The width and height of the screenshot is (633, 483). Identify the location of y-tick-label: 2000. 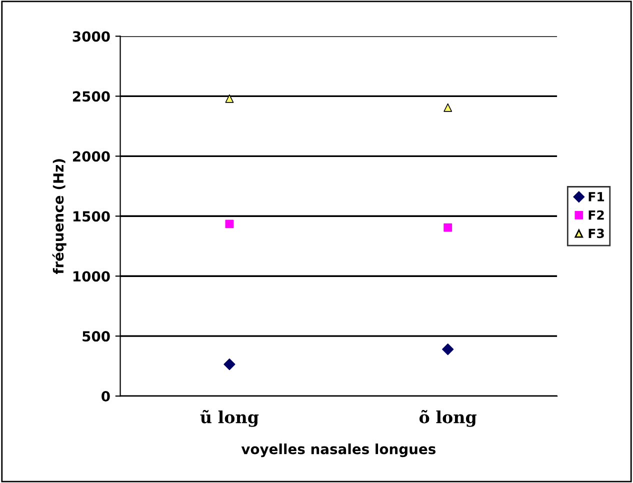
(91, 156).